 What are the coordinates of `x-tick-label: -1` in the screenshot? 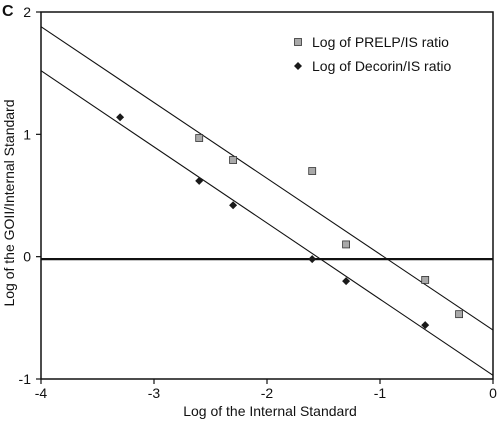 It's located at (380, 393).